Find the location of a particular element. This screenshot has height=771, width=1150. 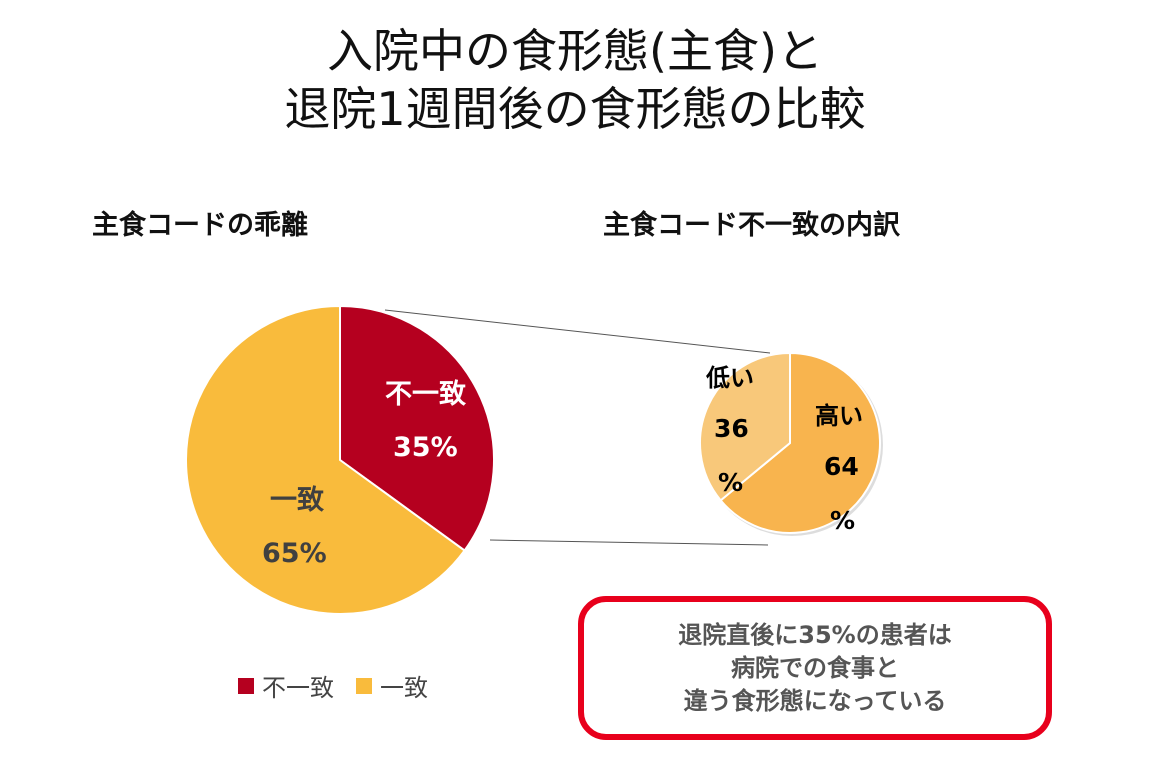

legend-swatch-mismatch is located at coordinates (246, 685).